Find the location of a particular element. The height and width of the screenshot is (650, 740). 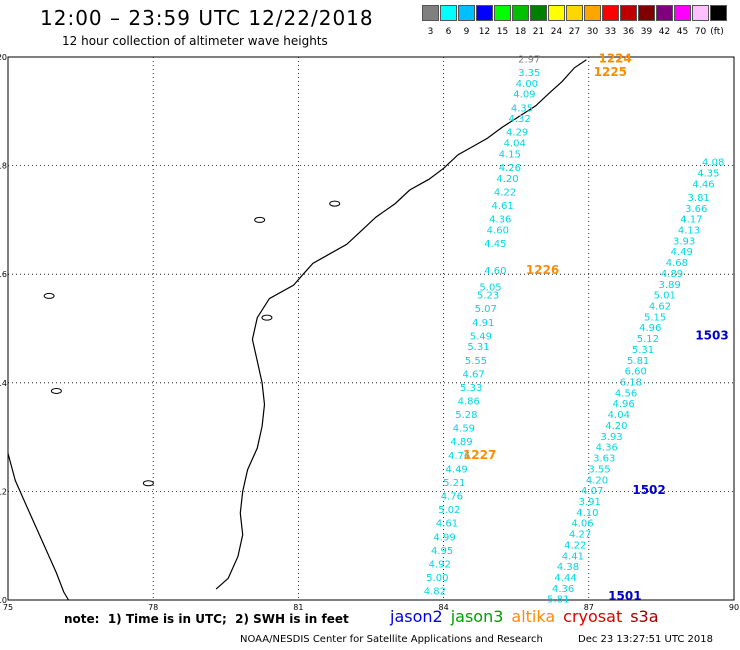

wave-height-value: 4.44 is located at coordinates (565, 578).